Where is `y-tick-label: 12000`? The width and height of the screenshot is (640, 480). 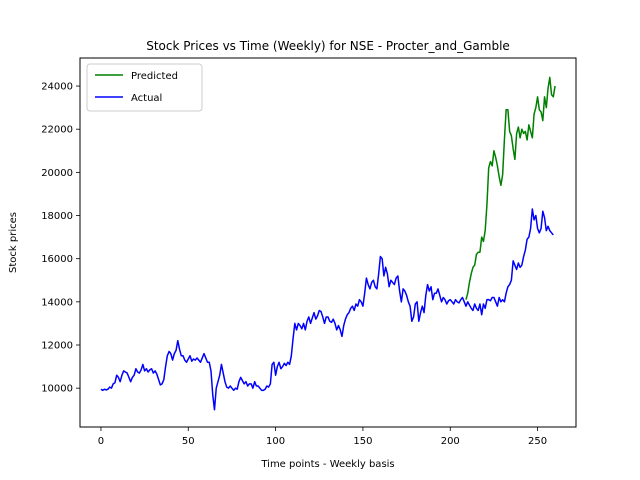
y-tick-label: 12000 is located at coordinates (57, 346).